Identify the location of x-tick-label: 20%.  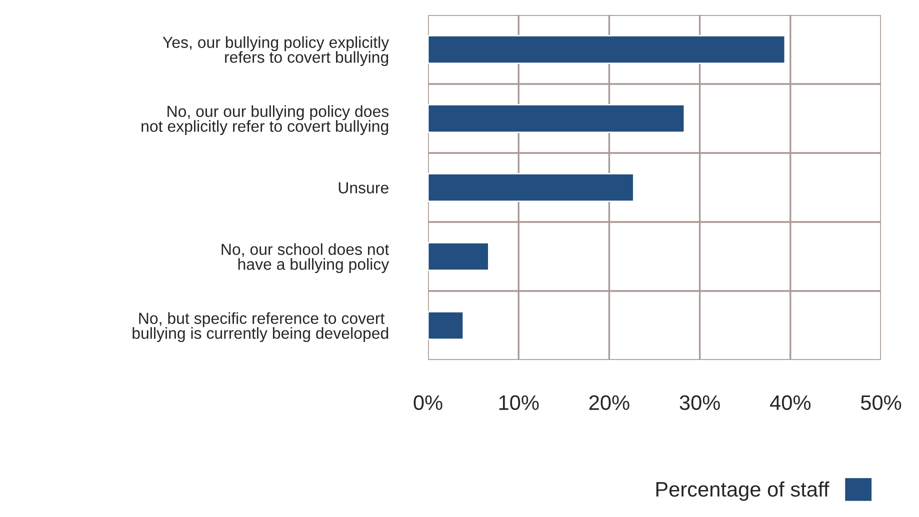
(609, 402).